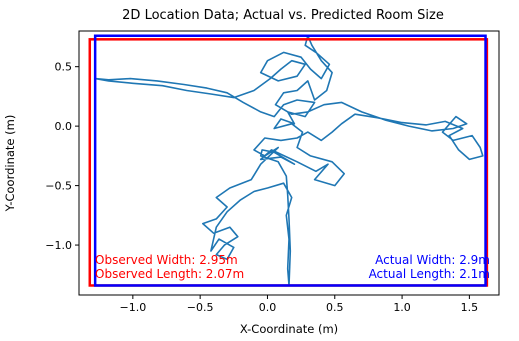 The image size is (519, 341). Describe the element at coordinates (58, 186) in the screenshot. I see `y-tick-label: −0.5` at that location.